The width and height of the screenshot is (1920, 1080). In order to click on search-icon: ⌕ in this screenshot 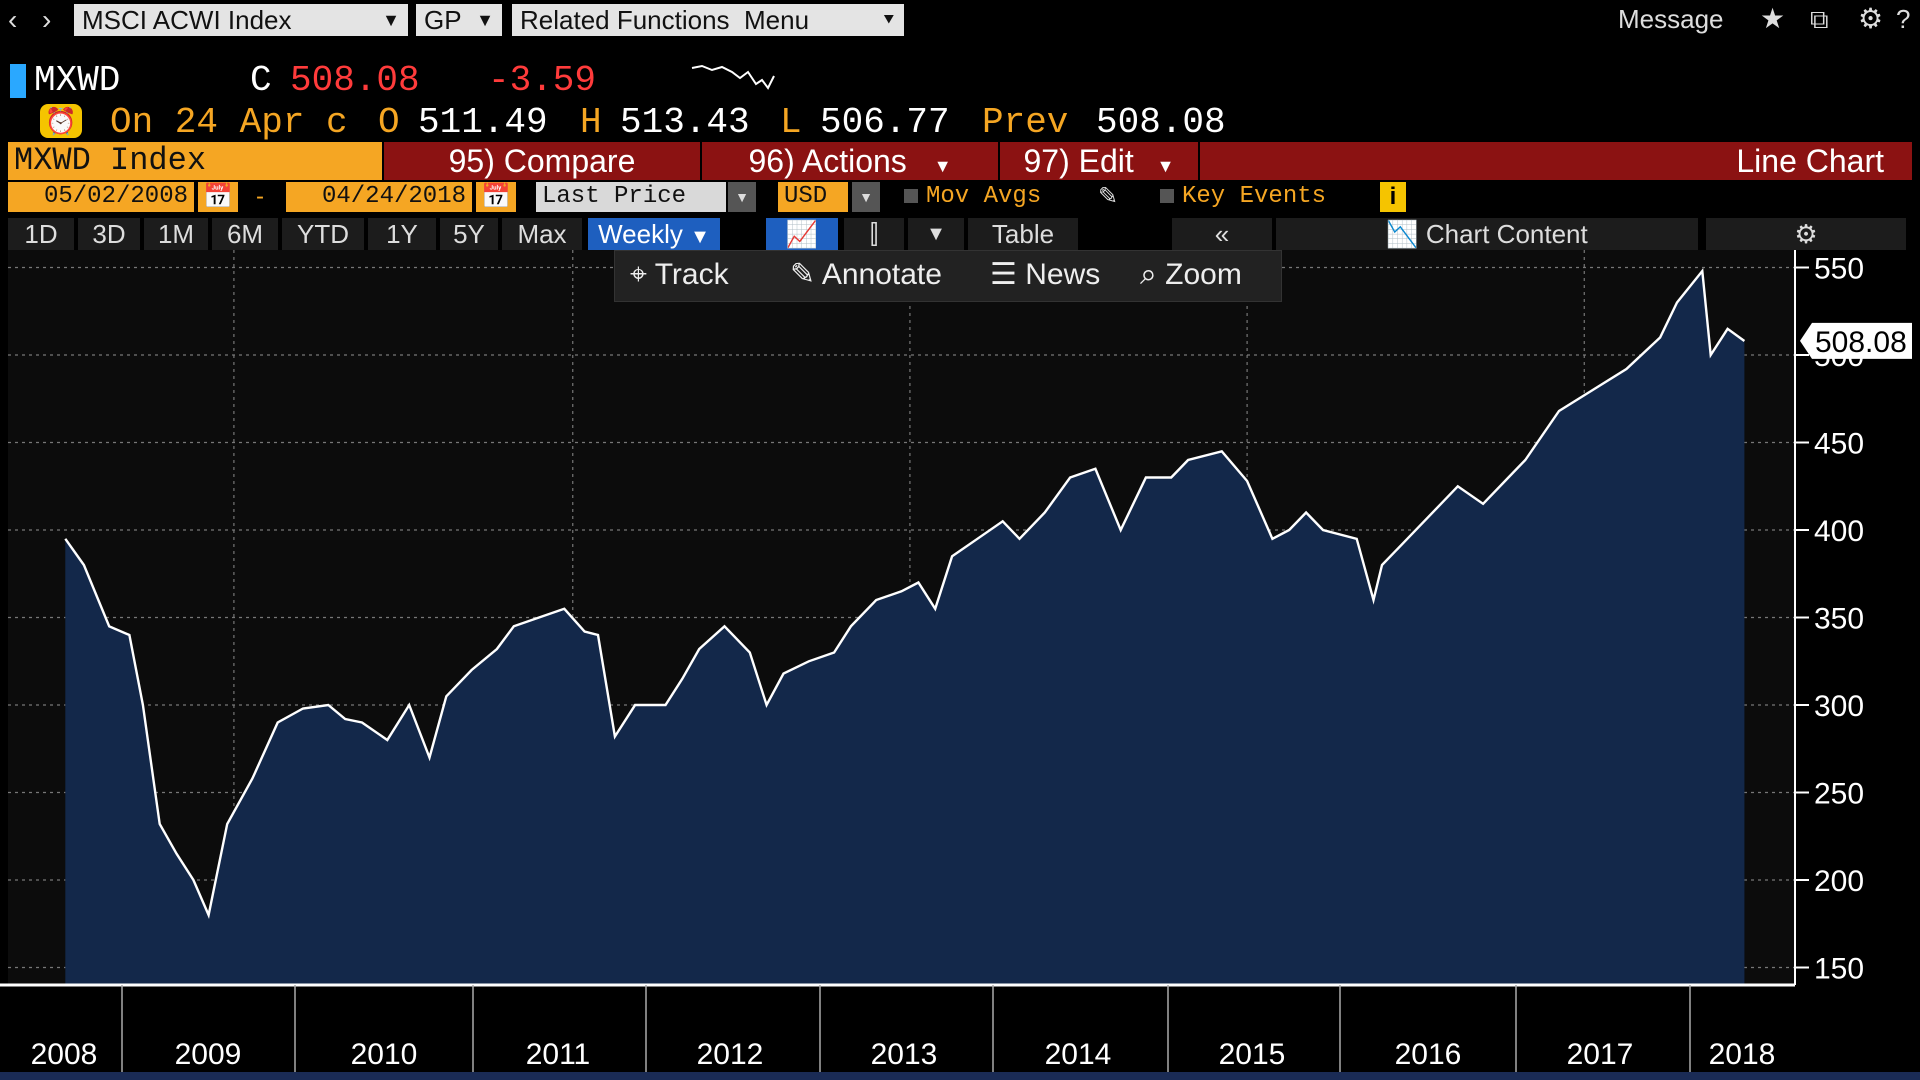, I will do `click(1148, 274)`.